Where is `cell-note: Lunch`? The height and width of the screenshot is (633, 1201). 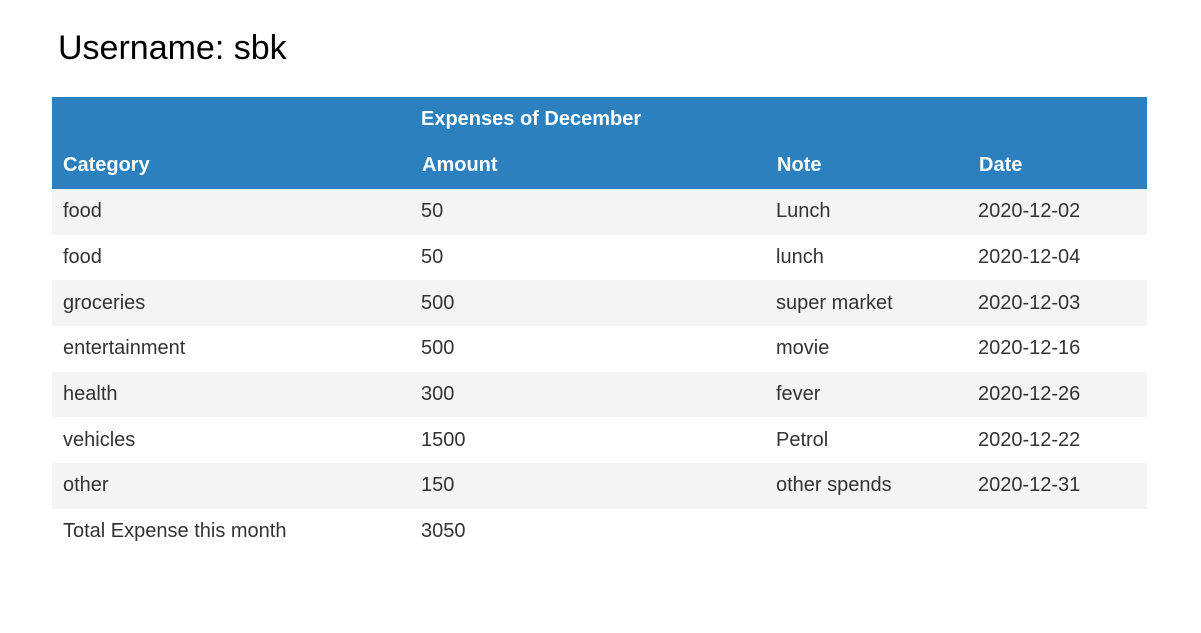 cell-note: Lunch is located at coordinates (867, 212).